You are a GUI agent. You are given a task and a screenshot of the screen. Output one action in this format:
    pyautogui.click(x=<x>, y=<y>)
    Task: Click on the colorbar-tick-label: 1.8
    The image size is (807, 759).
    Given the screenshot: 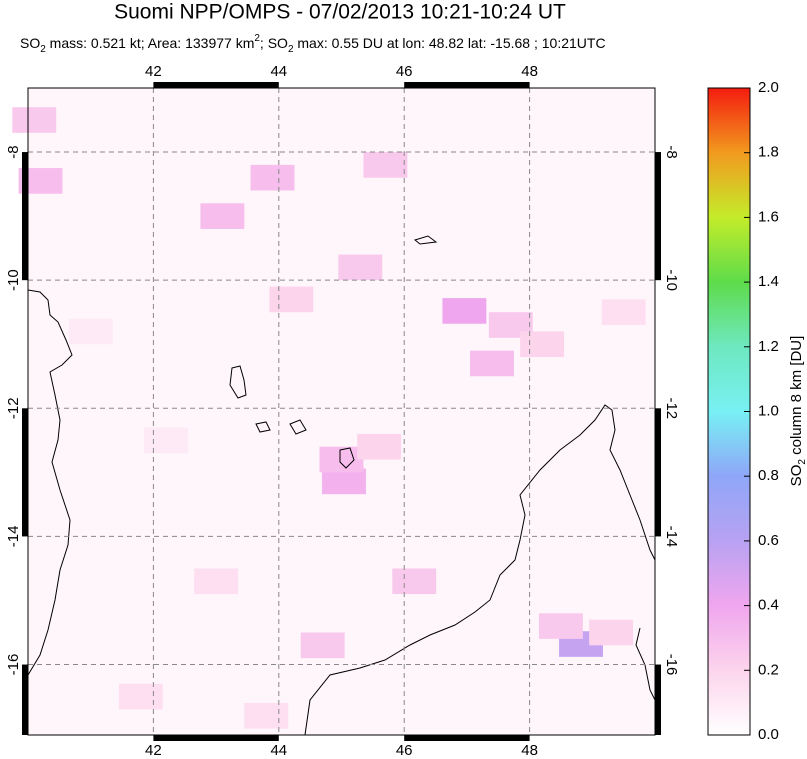 What is the action you would take?
    pyautogui.click(x=768, y=152)
    